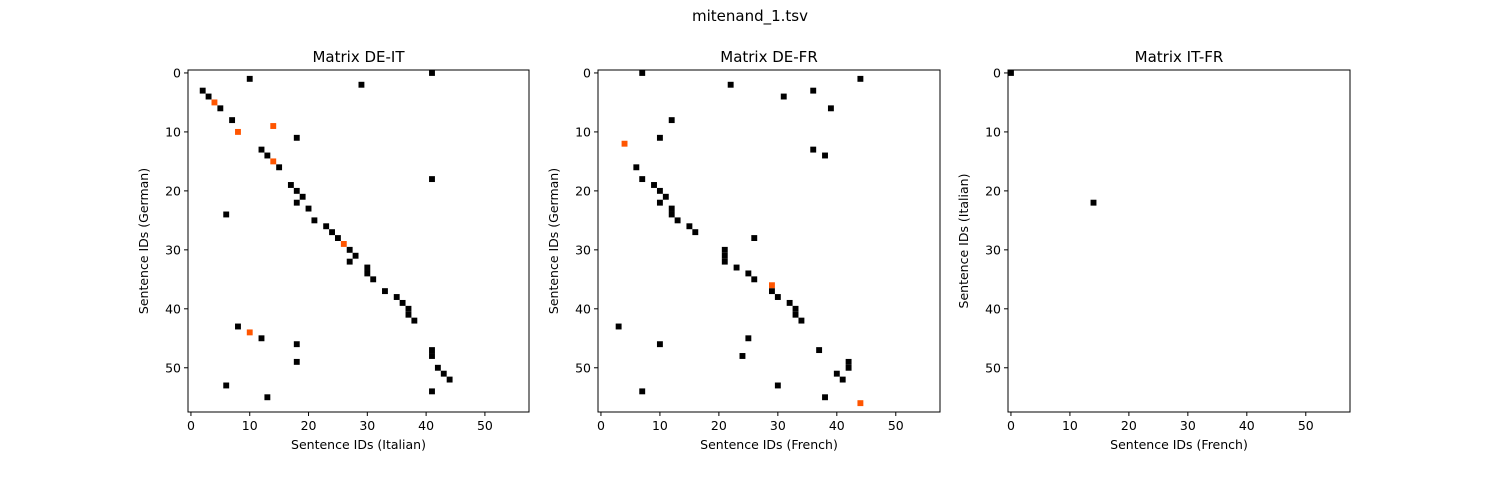 Image resolution: width=1500 pixels, height=480 pixels. What do you see at coordinates (173, 367) in the screenshot?
I see `y-tick-label: 50` at bounding box center [173, 367].